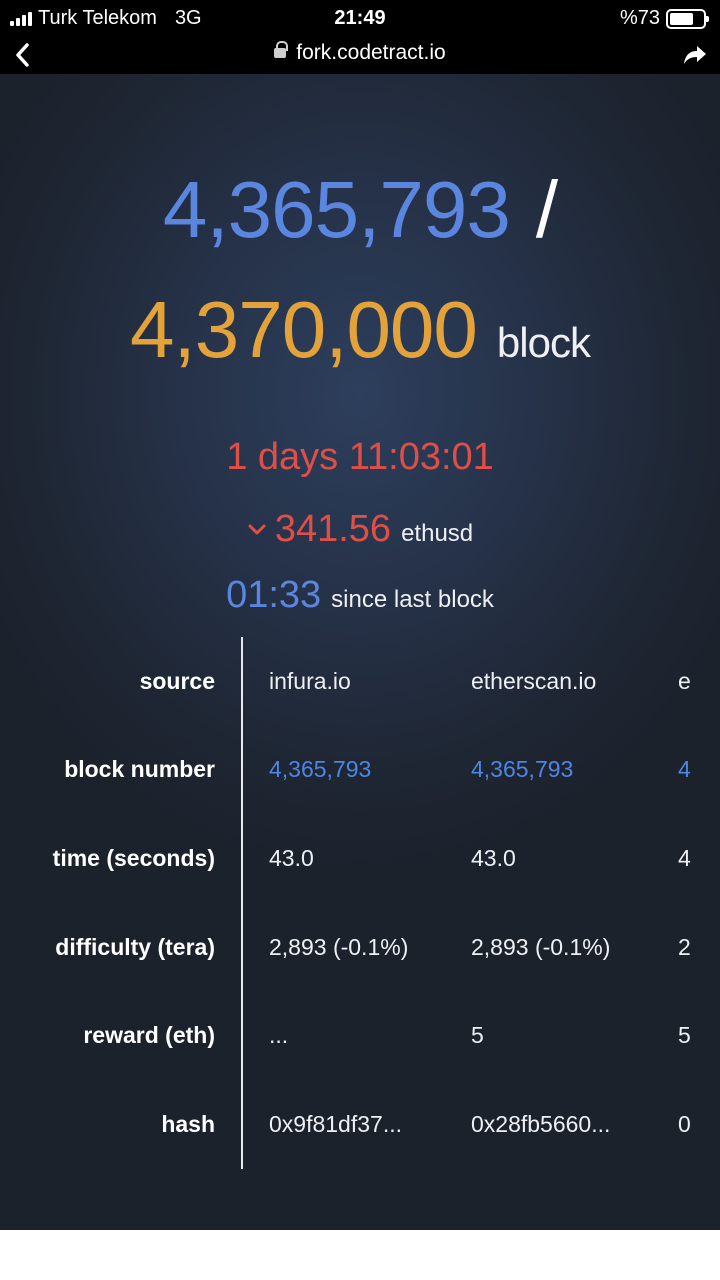 Image resolution: width=720 pixels, height=1280 pixels. I want to click on carrier-name: Turk Telekom, so click(97, 18).